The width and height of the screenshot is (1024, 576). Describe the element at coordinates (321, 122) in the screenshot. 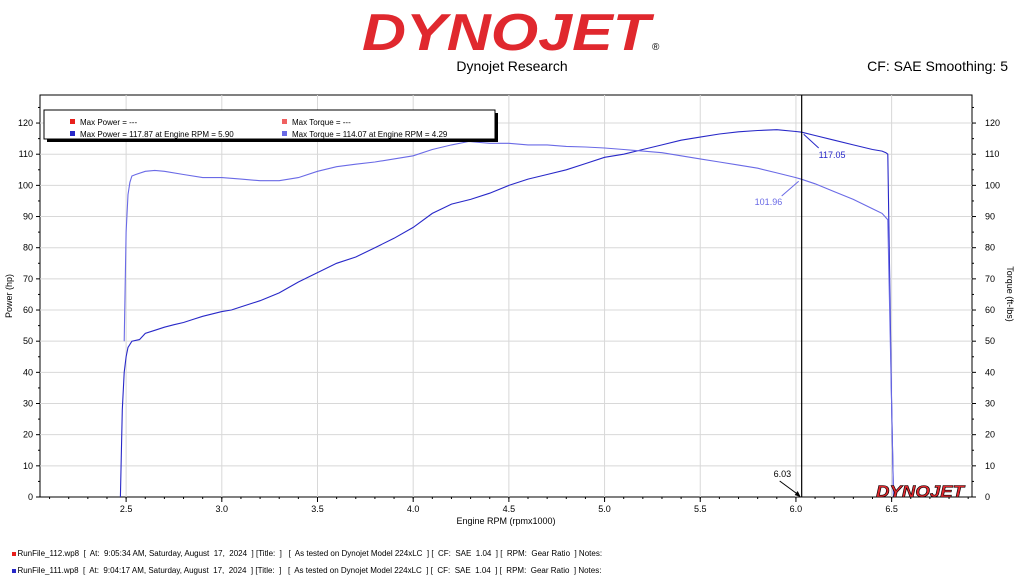

I see `legend-item-label: Max Torque = ---` at that location.